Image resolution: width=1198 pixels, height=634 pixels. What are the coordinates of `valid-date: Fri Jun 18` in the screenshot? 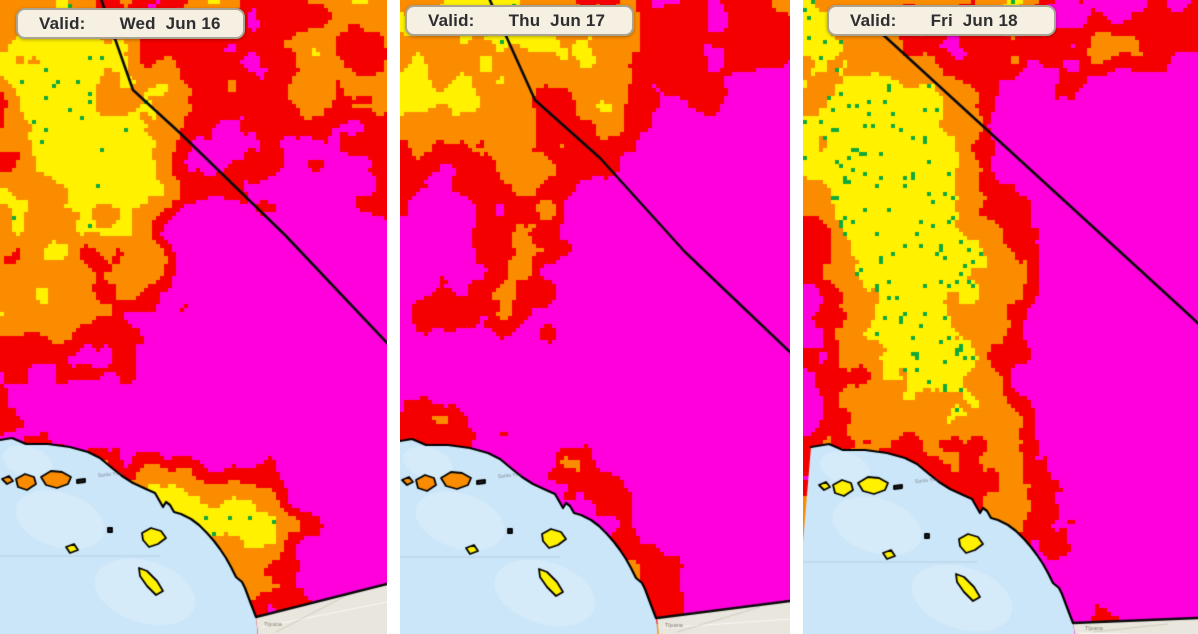 It's located at (974, 20).